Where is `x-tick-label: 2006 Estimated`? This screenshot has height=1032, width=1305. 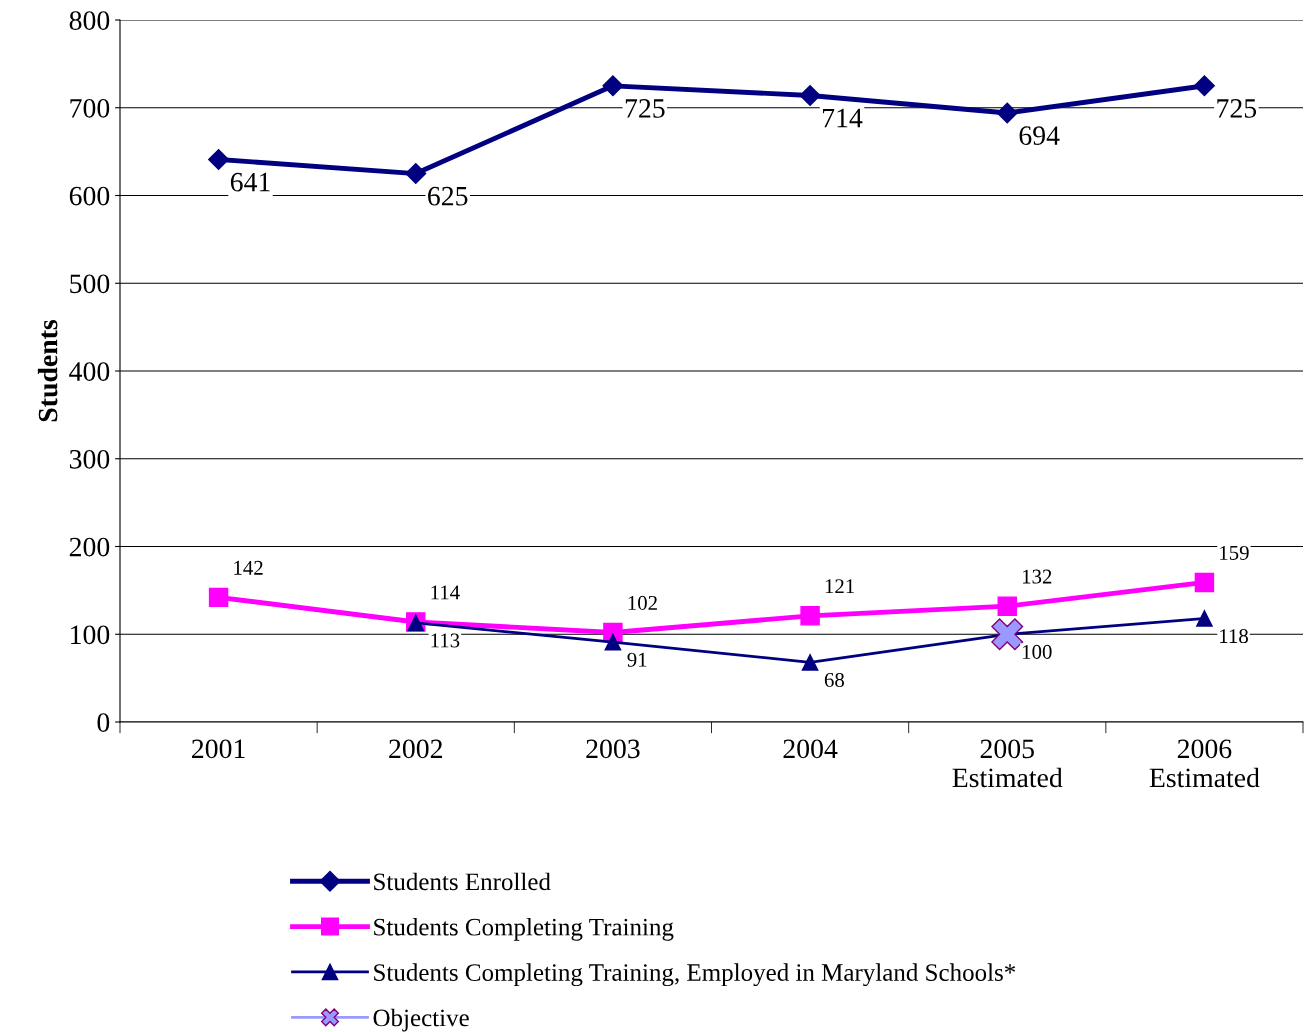
x-tick-label: 2006 Estimated is located at coordinates (1204, 763).